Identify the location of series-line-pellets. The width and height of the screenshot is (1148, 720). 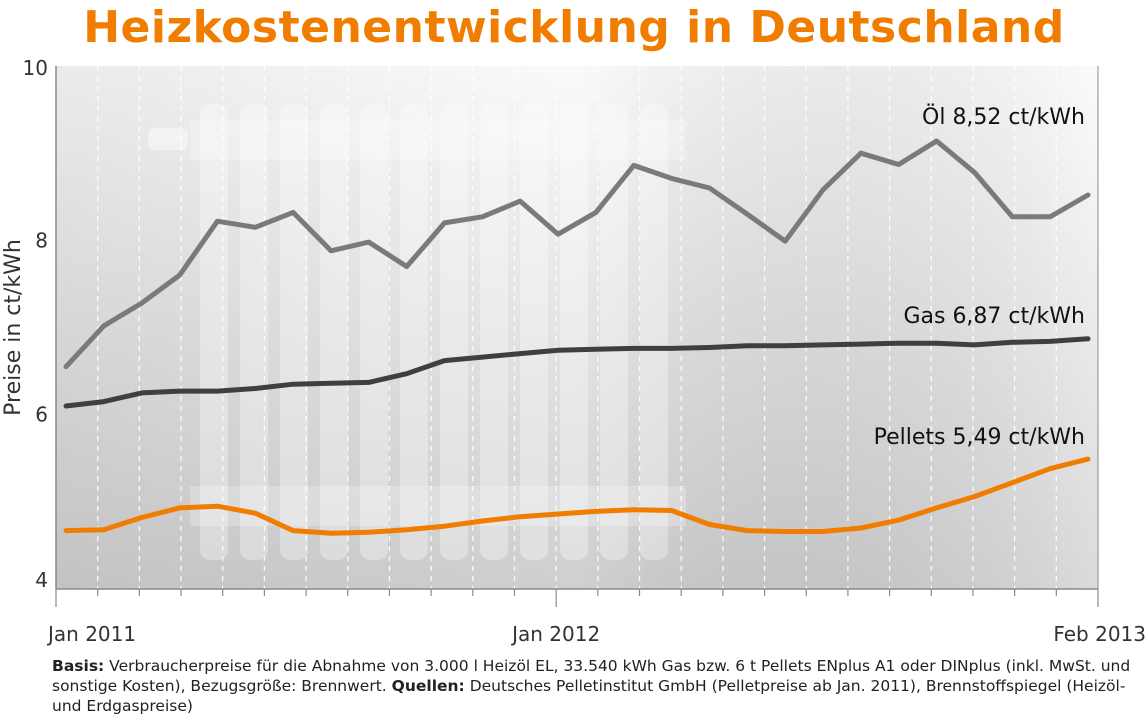
(577, 496).